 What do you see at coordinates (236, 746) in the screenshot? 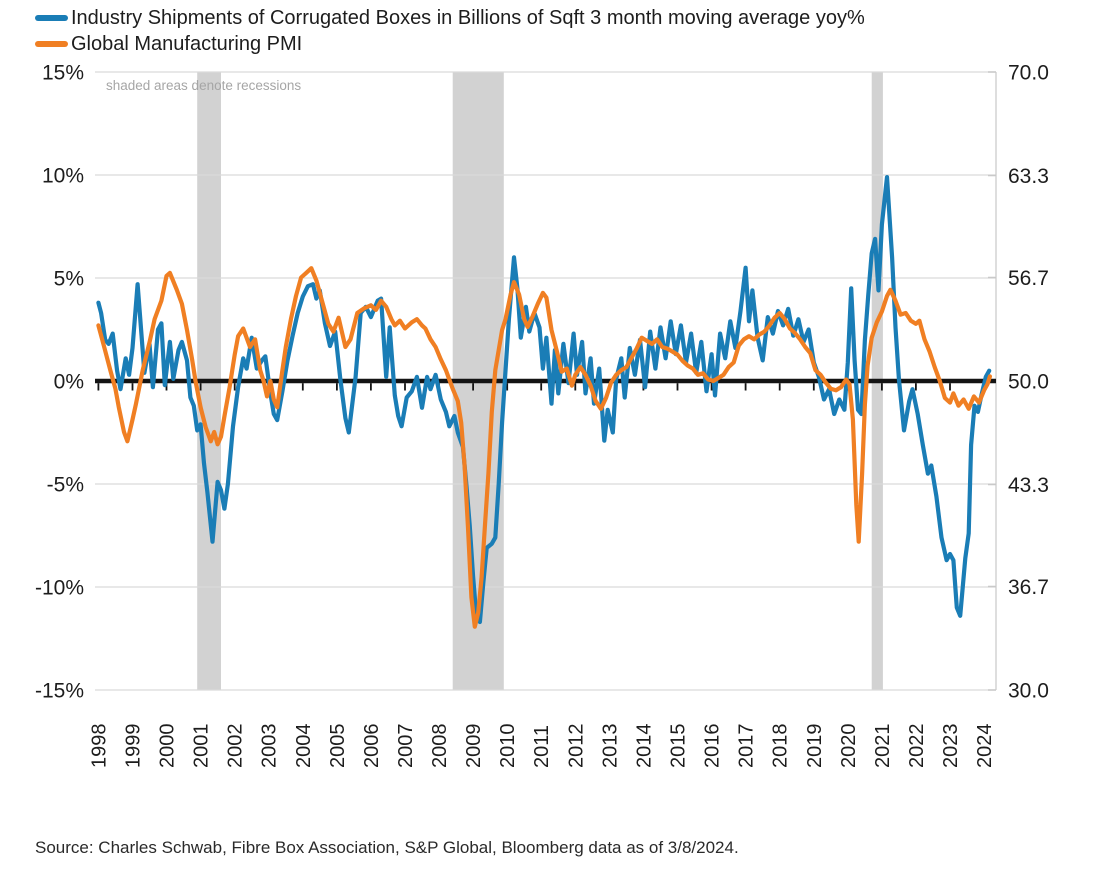
I see `x-axis-label: 2002` at bounding box center [236, 746].